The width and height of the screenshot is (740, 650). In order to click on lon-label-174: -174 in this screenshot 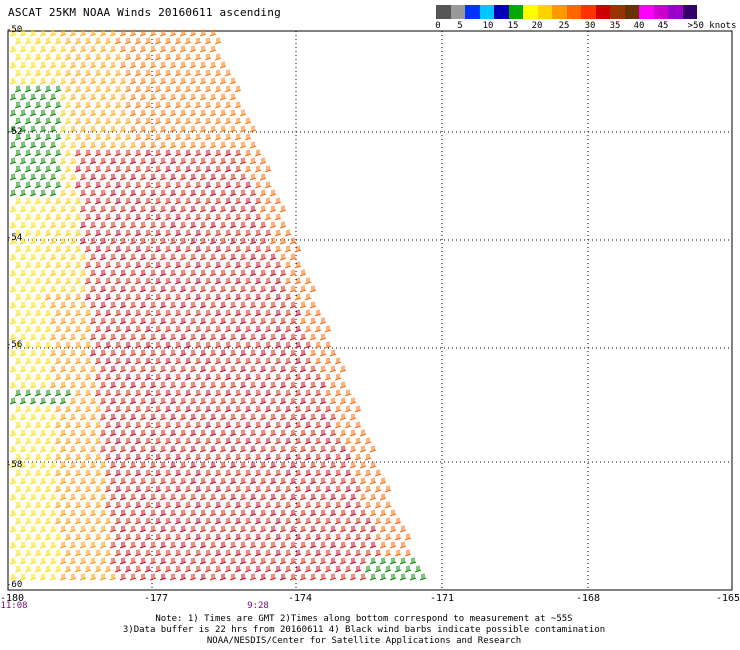, I will do `click(300, 598)`.